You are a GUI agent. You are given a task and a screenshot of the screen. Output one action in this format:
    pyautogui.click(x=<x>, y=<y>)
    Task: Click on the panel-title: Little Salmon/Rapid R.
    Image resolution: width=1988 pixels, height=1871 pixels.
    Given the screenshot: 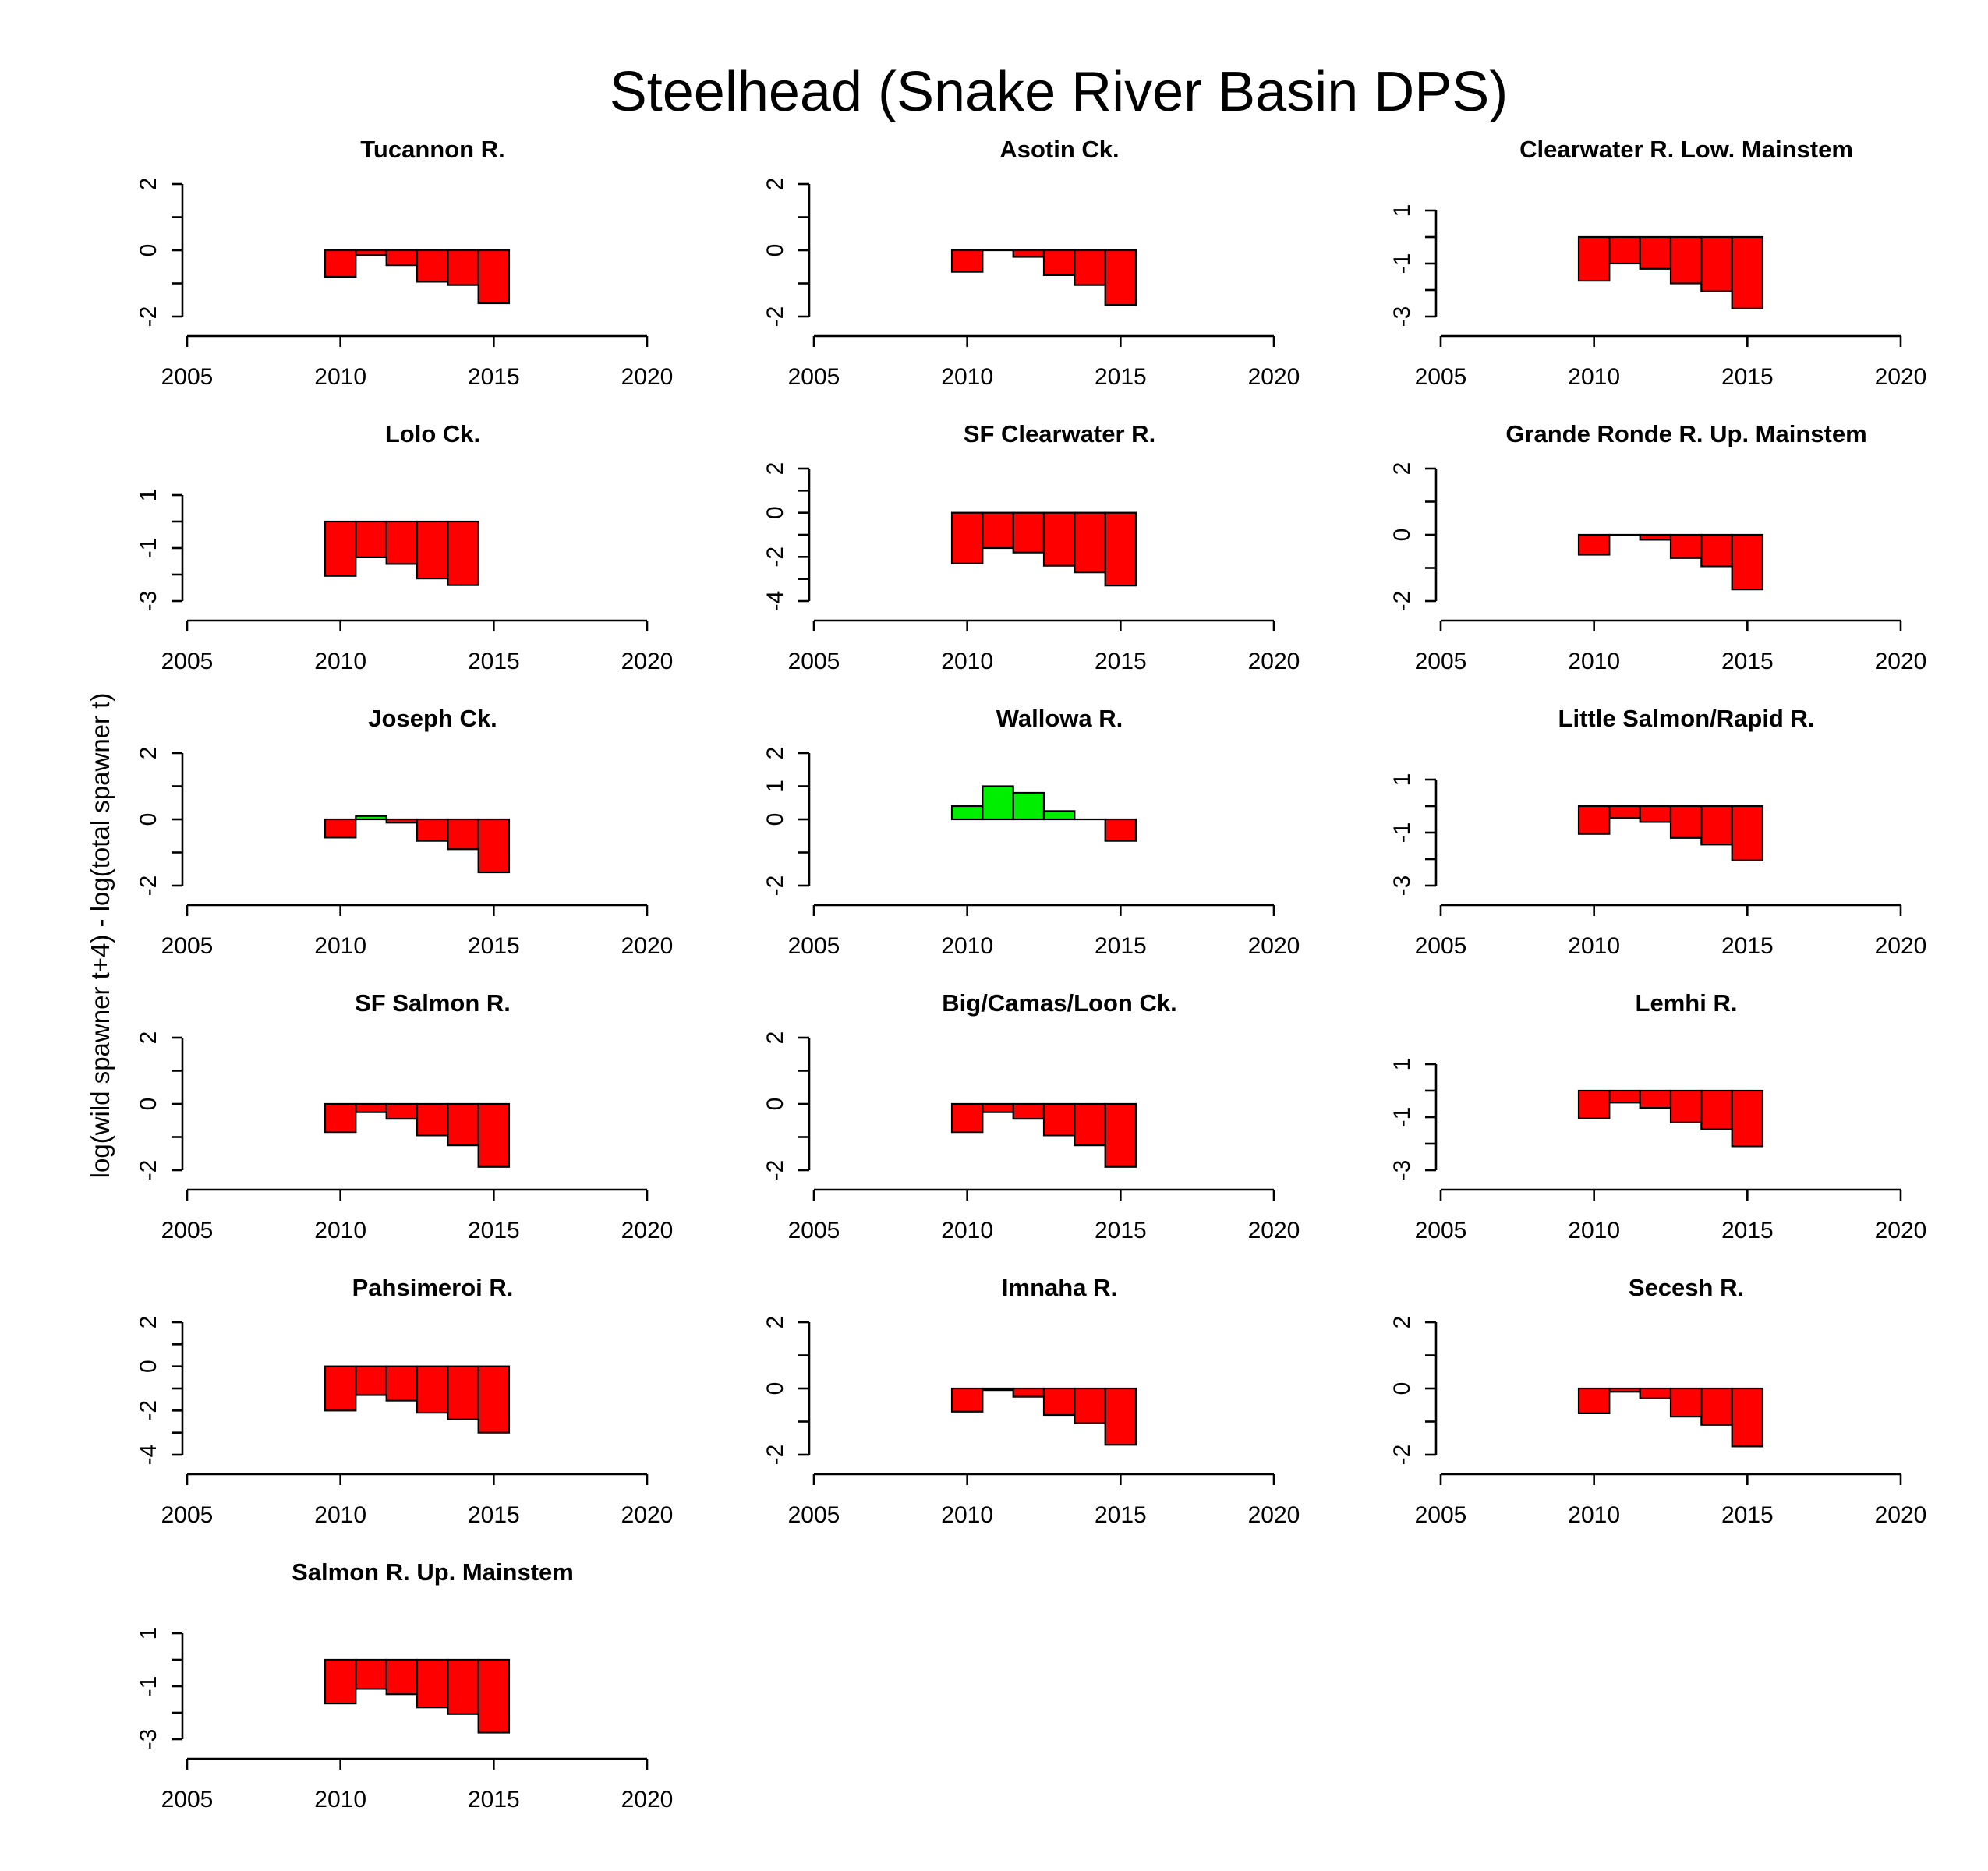 What is the action you would take?
    pyautogui.click(x=1686, y=718)
    